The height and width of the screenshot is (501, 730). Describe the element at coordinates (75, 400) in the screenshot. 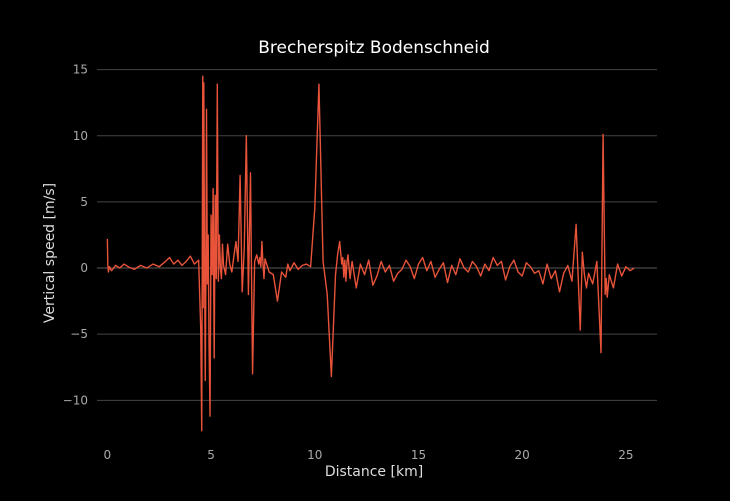

I see `y-tick-label: −10` at that location.